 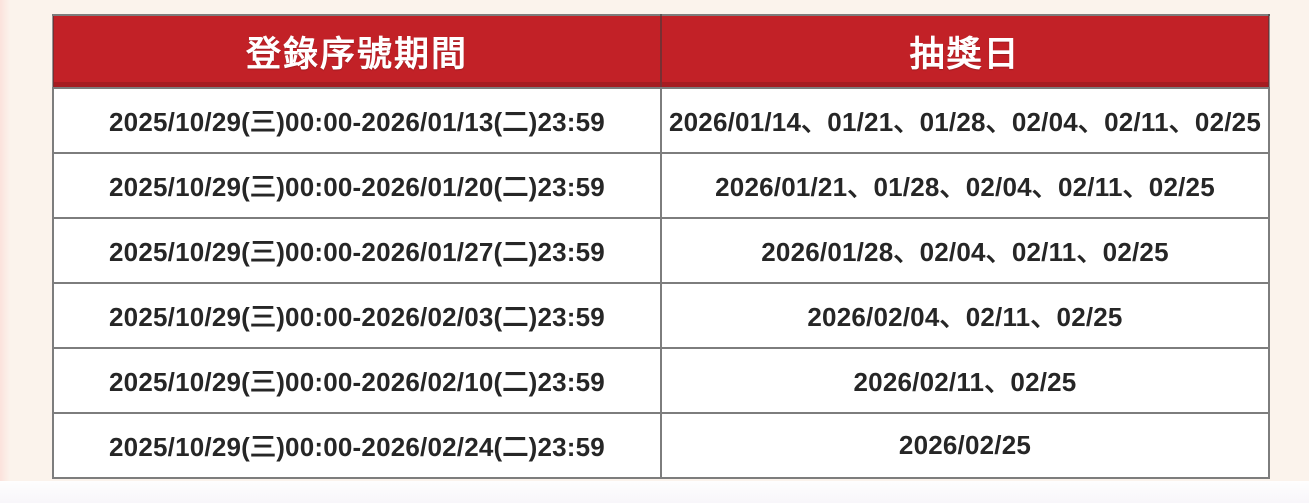 I want to click on column-header-draw-date: 抽獎日, so click(x=965, y=51).